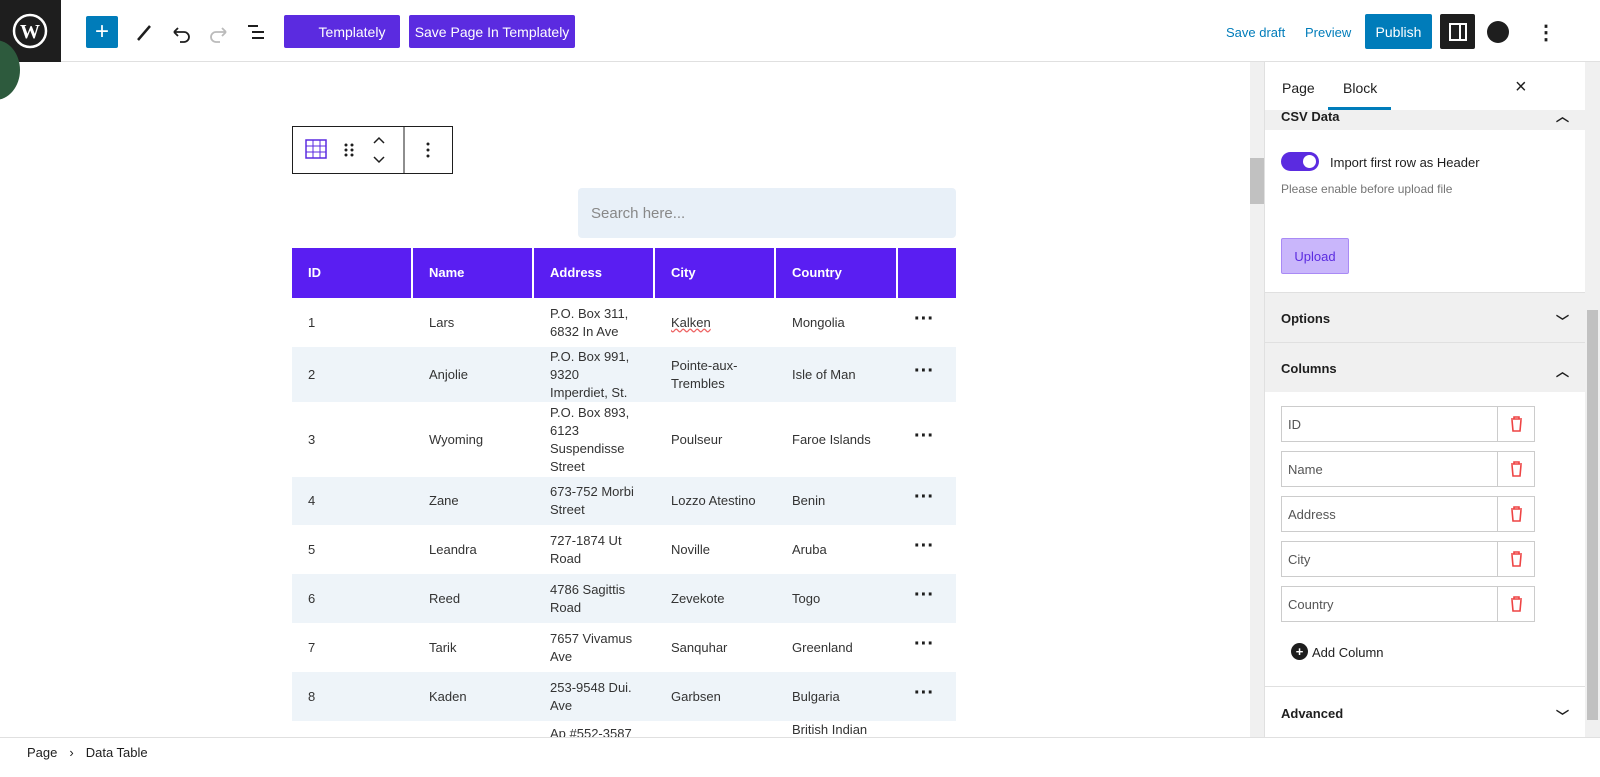 The height and width of the screenshot is (777, 1600). I want to click on header-cell: ID, so click(352, 273).